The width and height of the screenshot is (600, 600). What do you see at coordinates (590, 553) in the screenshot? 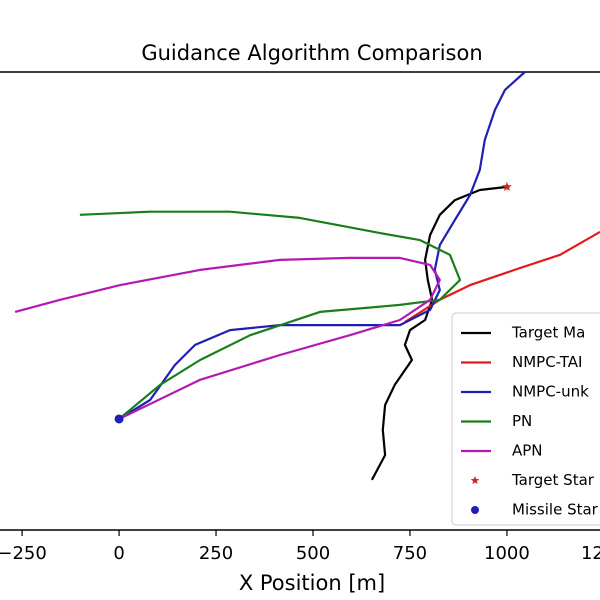
I see `x-tick-label: 1250` at bounding box center [590, 553].